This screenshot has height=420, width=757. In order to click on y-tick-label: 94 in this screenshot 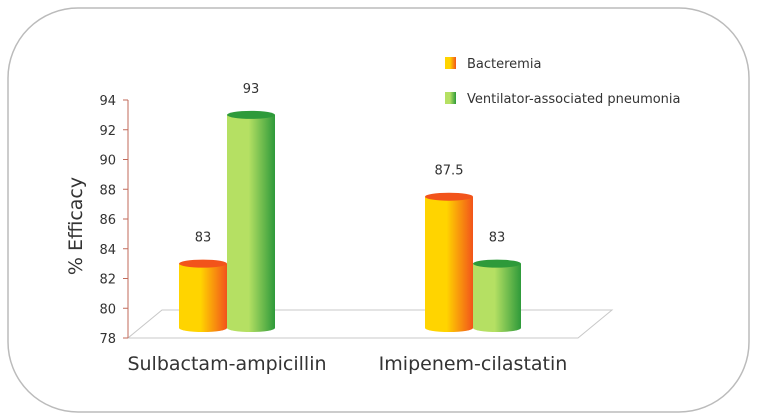, I will do `click(107, 101)`.